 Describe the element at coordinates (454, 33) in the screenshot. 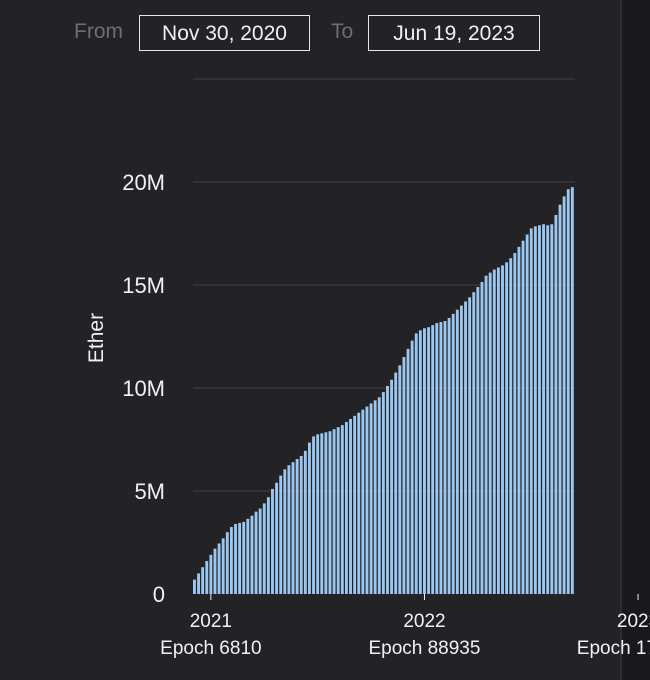

I see `to-date-input: Jun 19, 2023` at that location.